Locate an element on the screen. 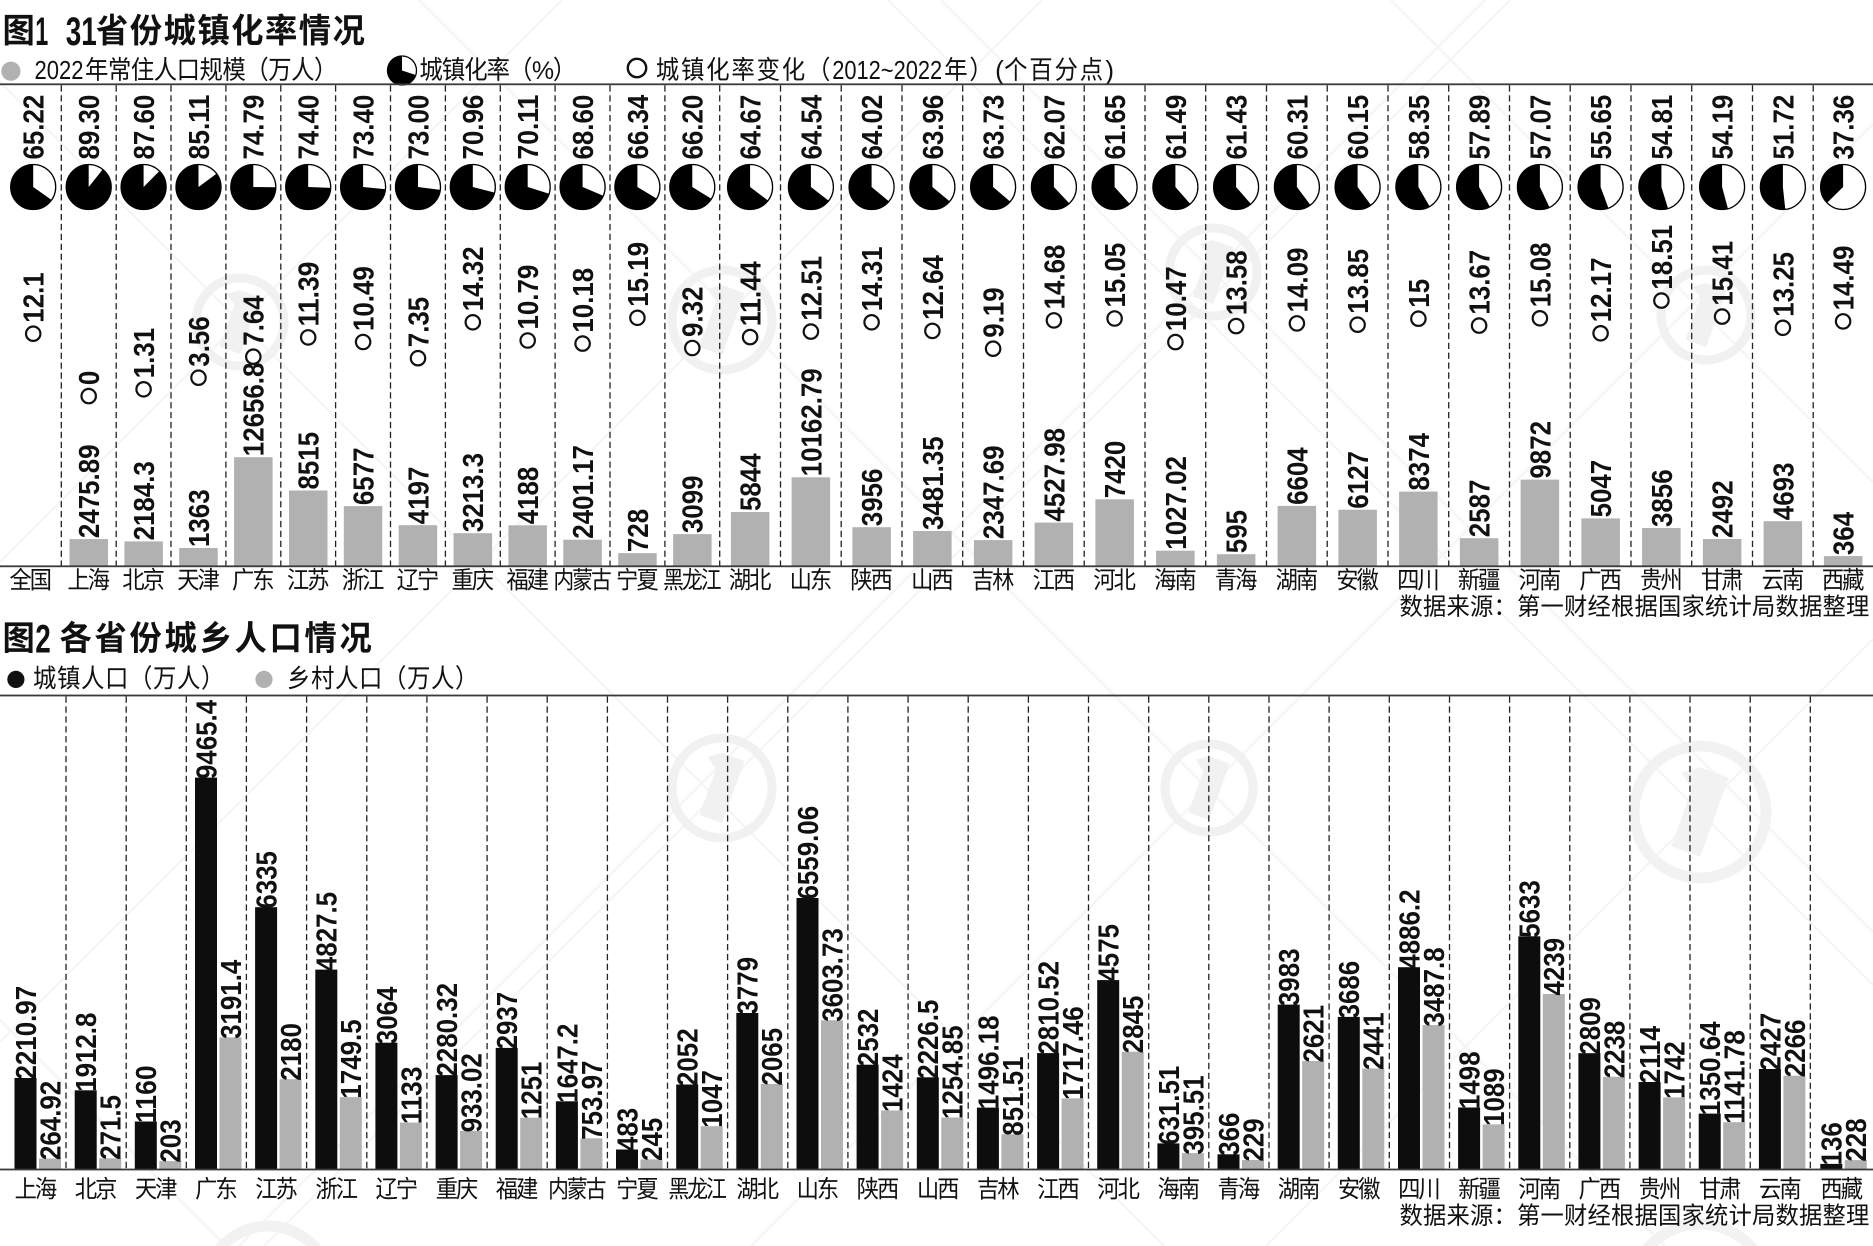 The height and width of the screenshot is (1246, 1873). svg-text: 5633 is located at coordinates (1531, 909).